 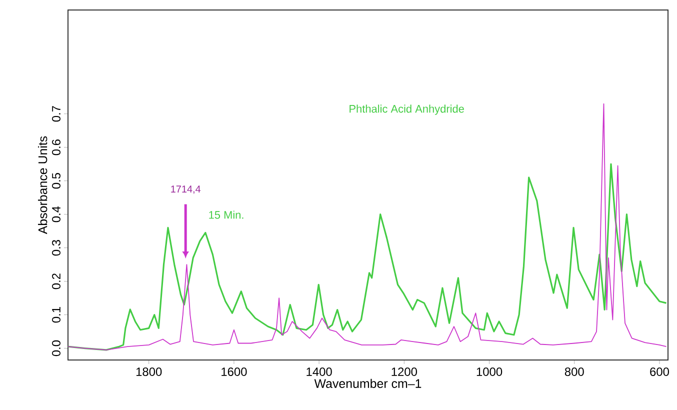 I want to click on y-tick-label: 0.3, so click(x=56, y=248).